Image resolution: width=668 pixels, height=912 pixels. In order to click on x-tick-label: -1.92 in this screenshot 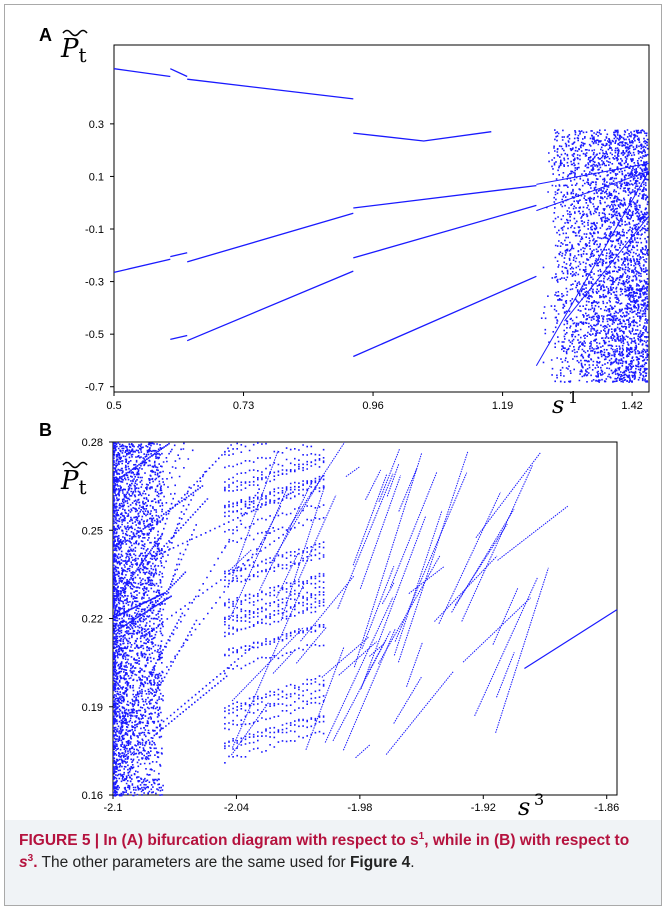, I will do `click(483, 808)`.